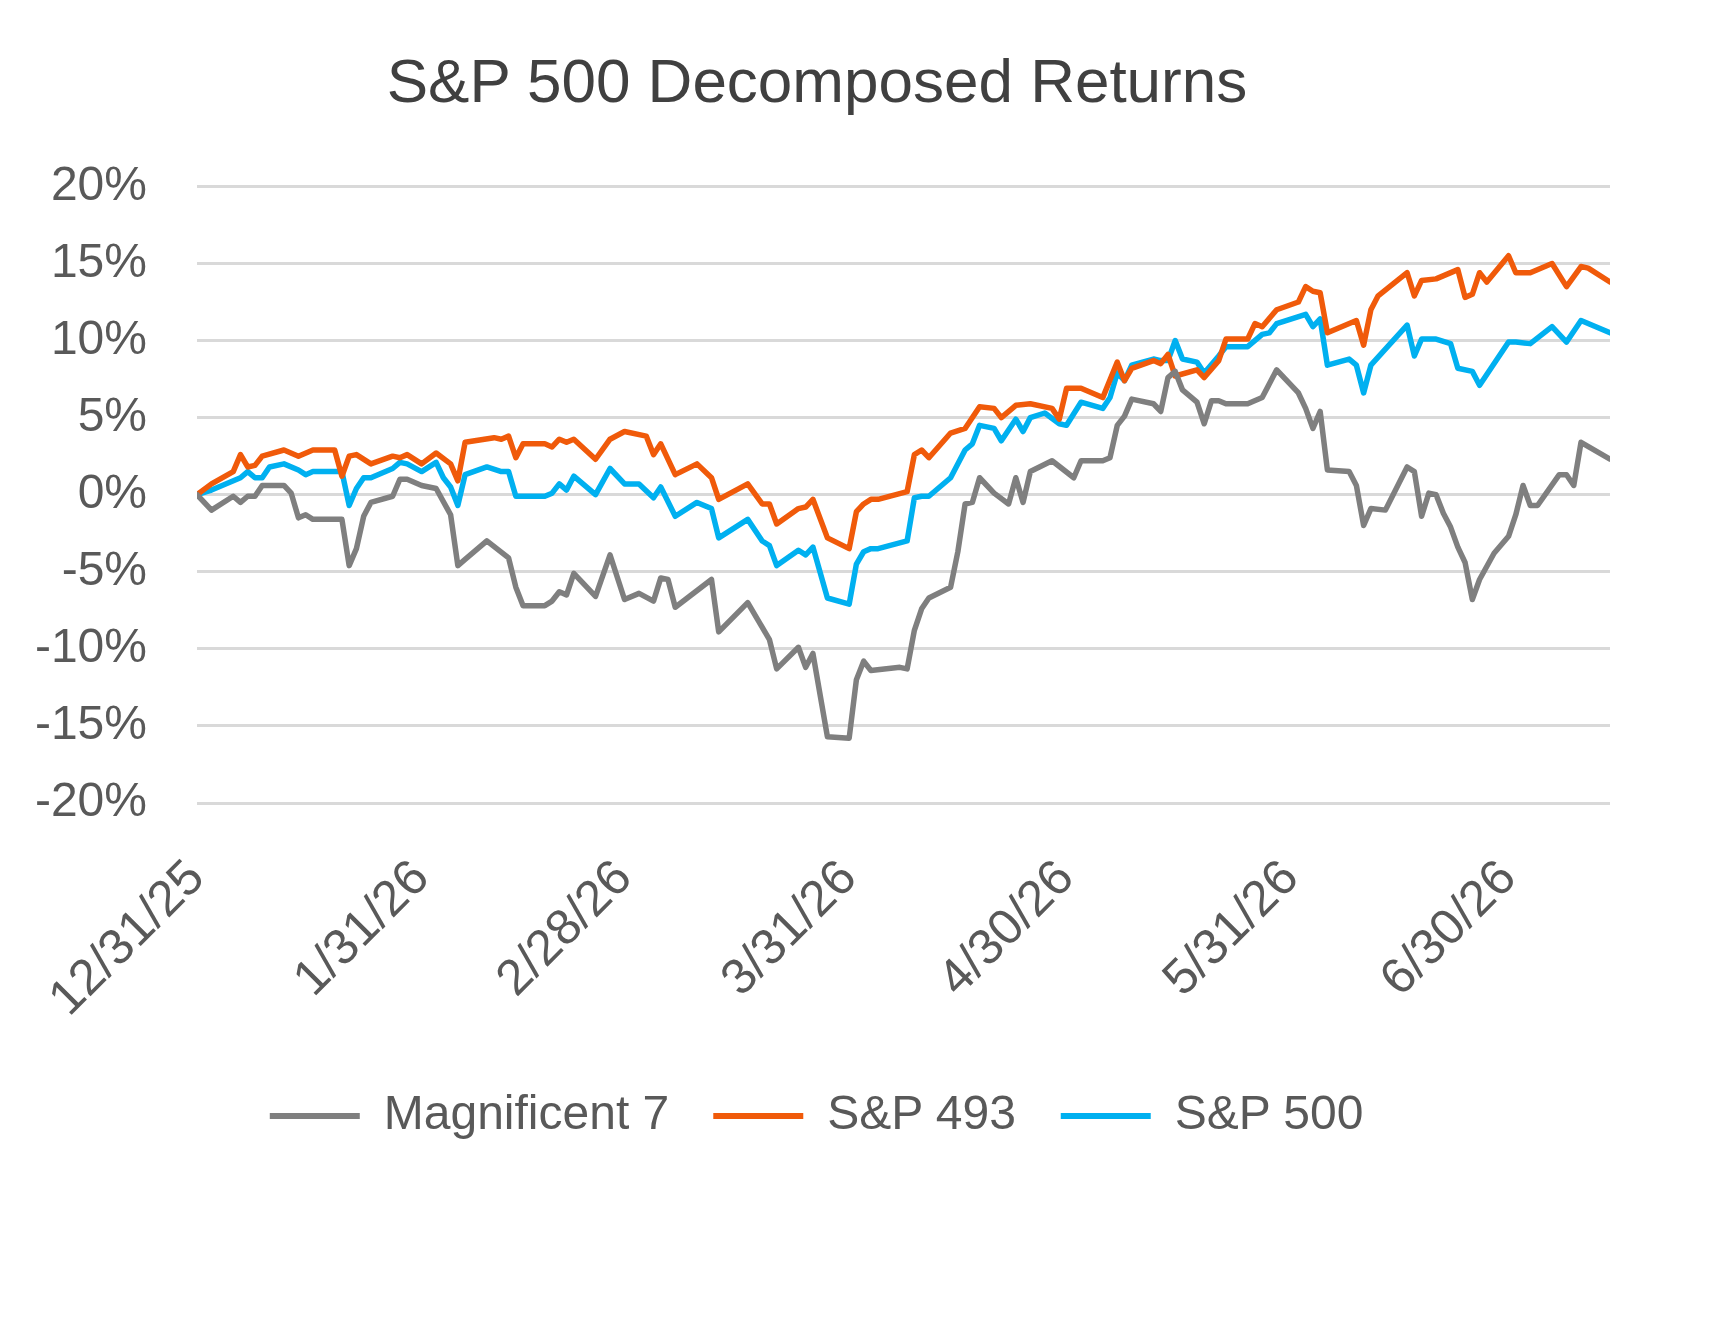 This screenshot has width=1714, height=1323. What do you see at coordinates (817, 81) in the screenshot?
I see `chart-title: S&P 500 Decomposed Returns` at bounding box center [817, 81].